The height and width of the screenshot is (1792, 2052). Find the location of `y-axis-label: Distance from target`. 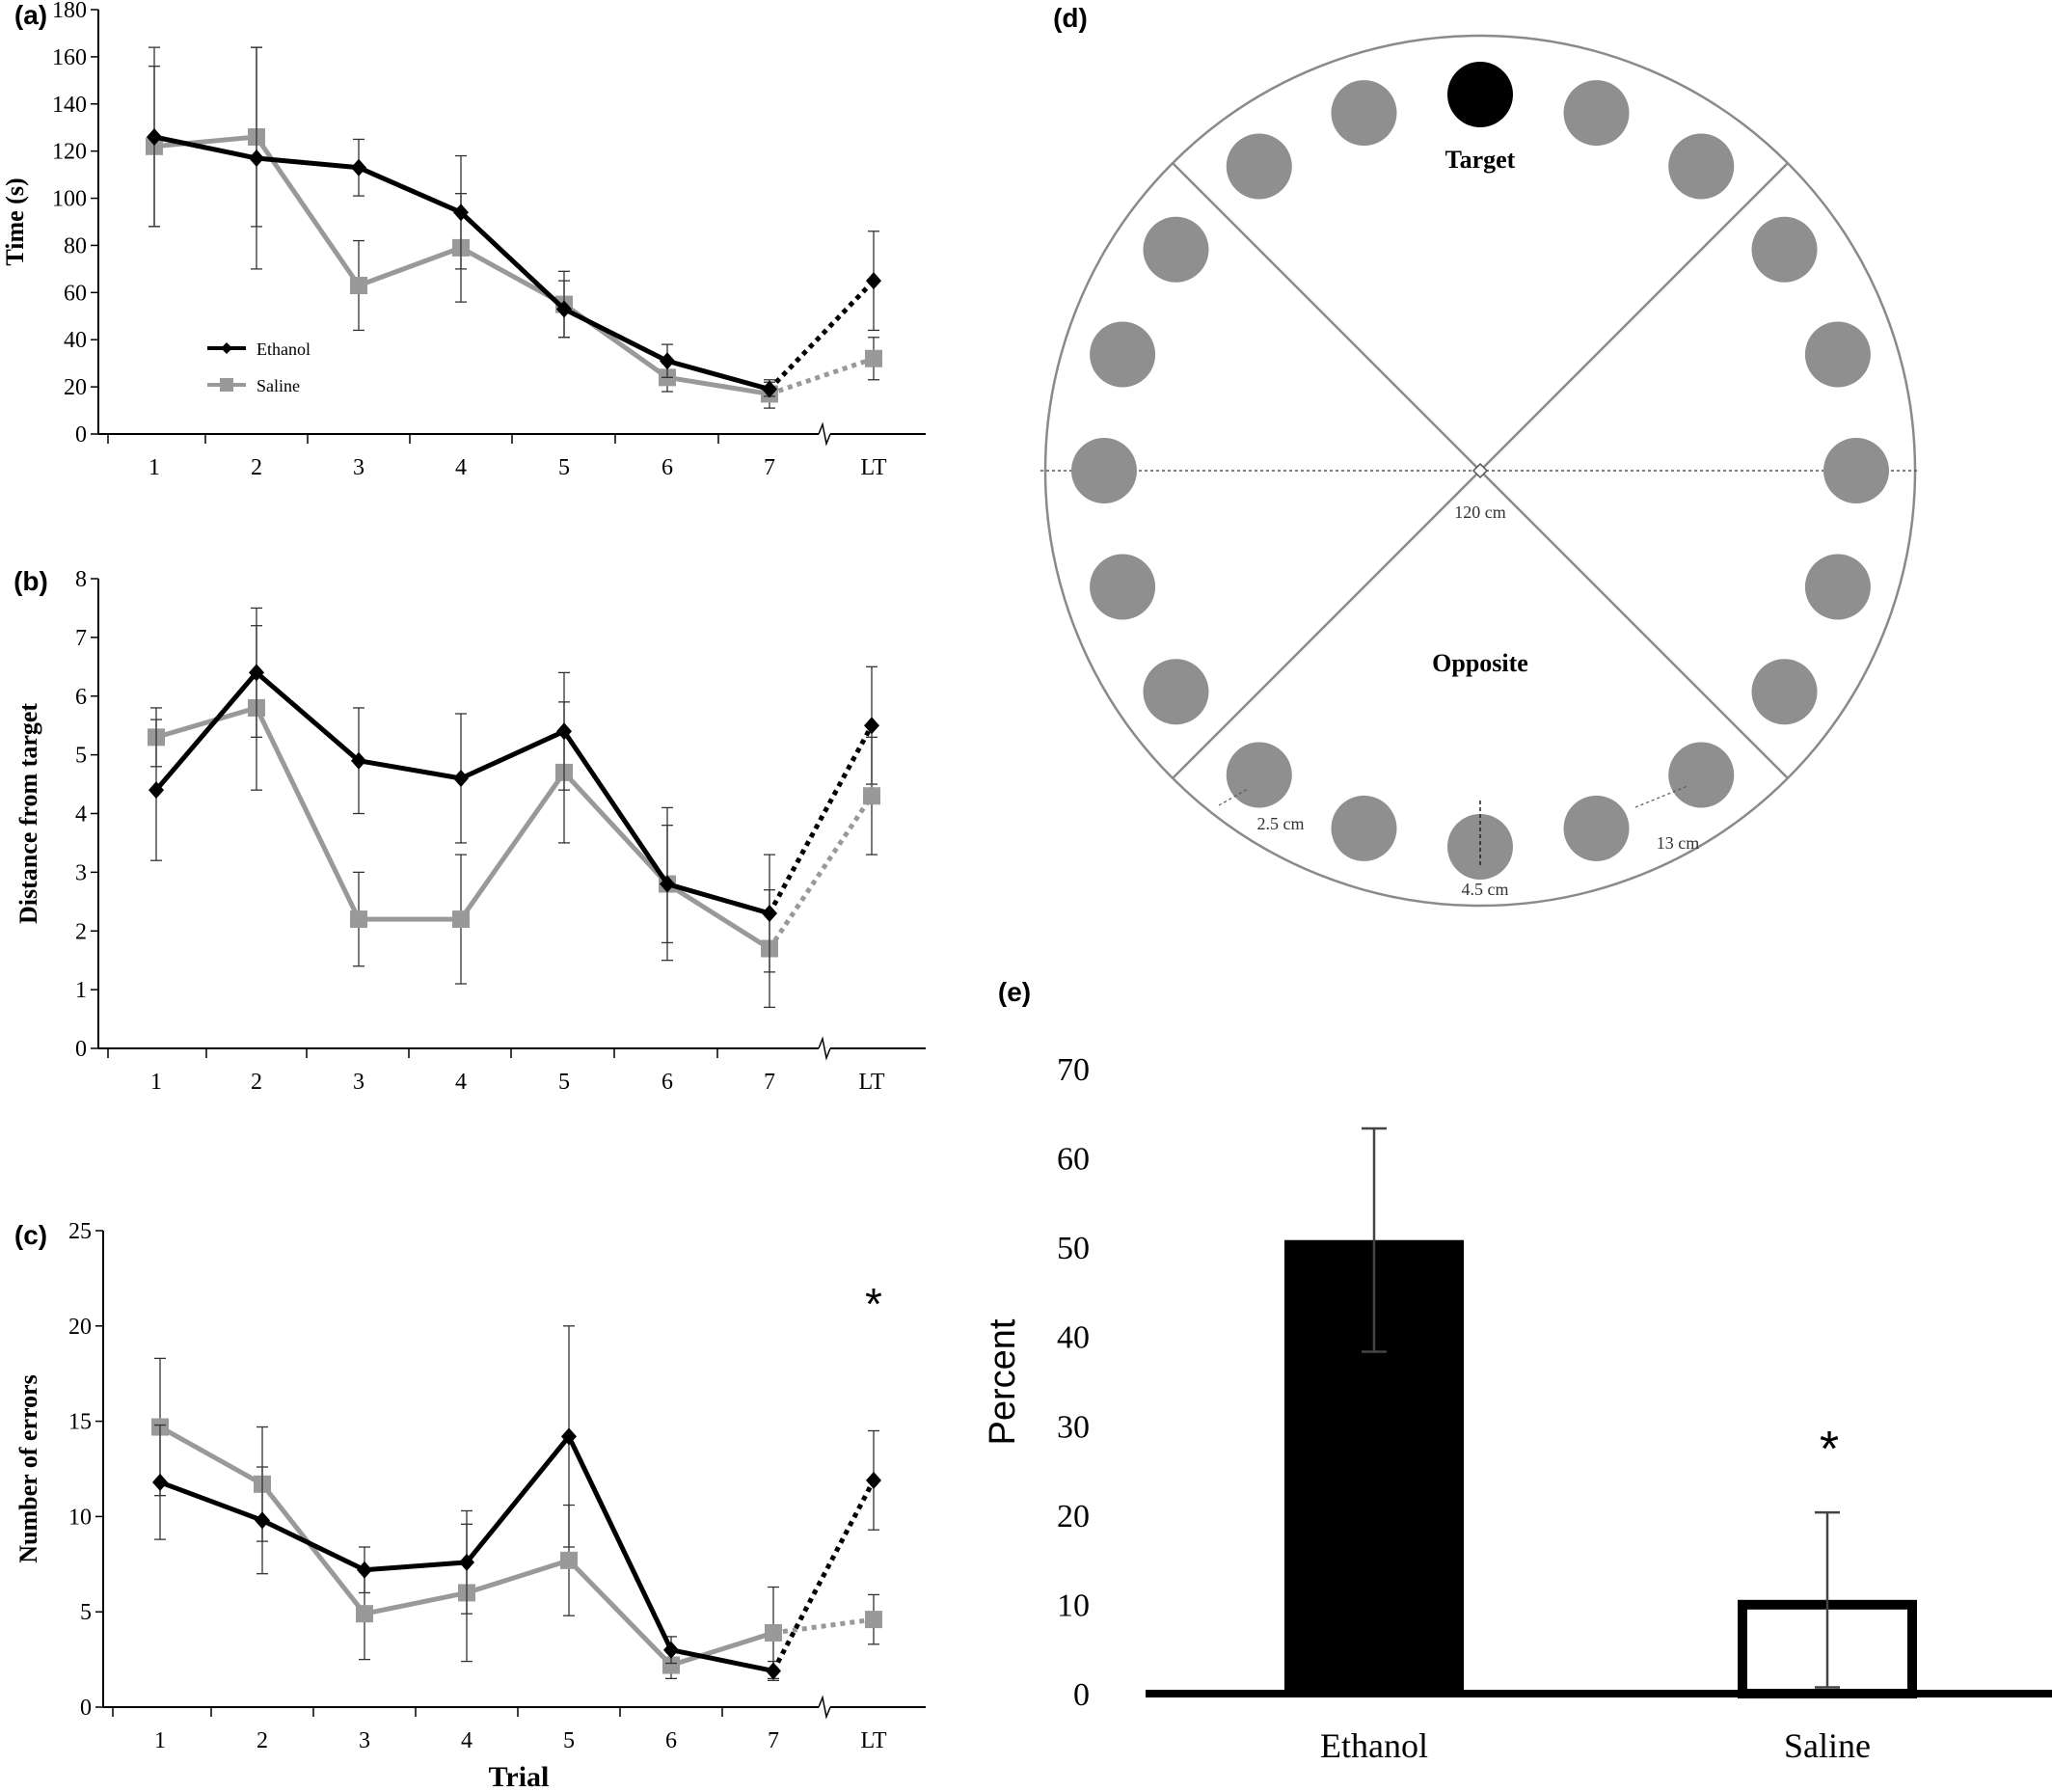

y-axis-label: Distance from target is located at coordinates (28, 814).